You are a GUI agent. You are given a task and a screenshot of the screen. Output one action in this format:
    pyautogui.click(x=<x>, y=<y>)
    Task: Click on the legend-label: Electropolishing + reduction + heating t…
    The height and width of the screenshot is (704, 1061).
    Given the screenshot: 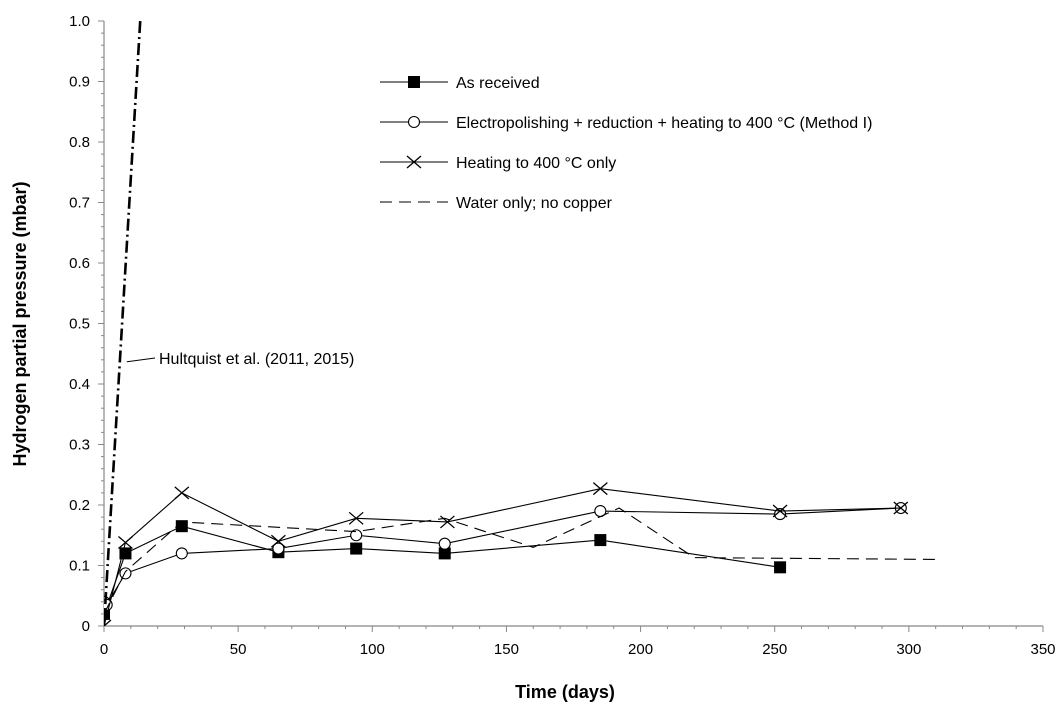 What is the action you would take?
    pyautogui.click(x=664, y=123)
    